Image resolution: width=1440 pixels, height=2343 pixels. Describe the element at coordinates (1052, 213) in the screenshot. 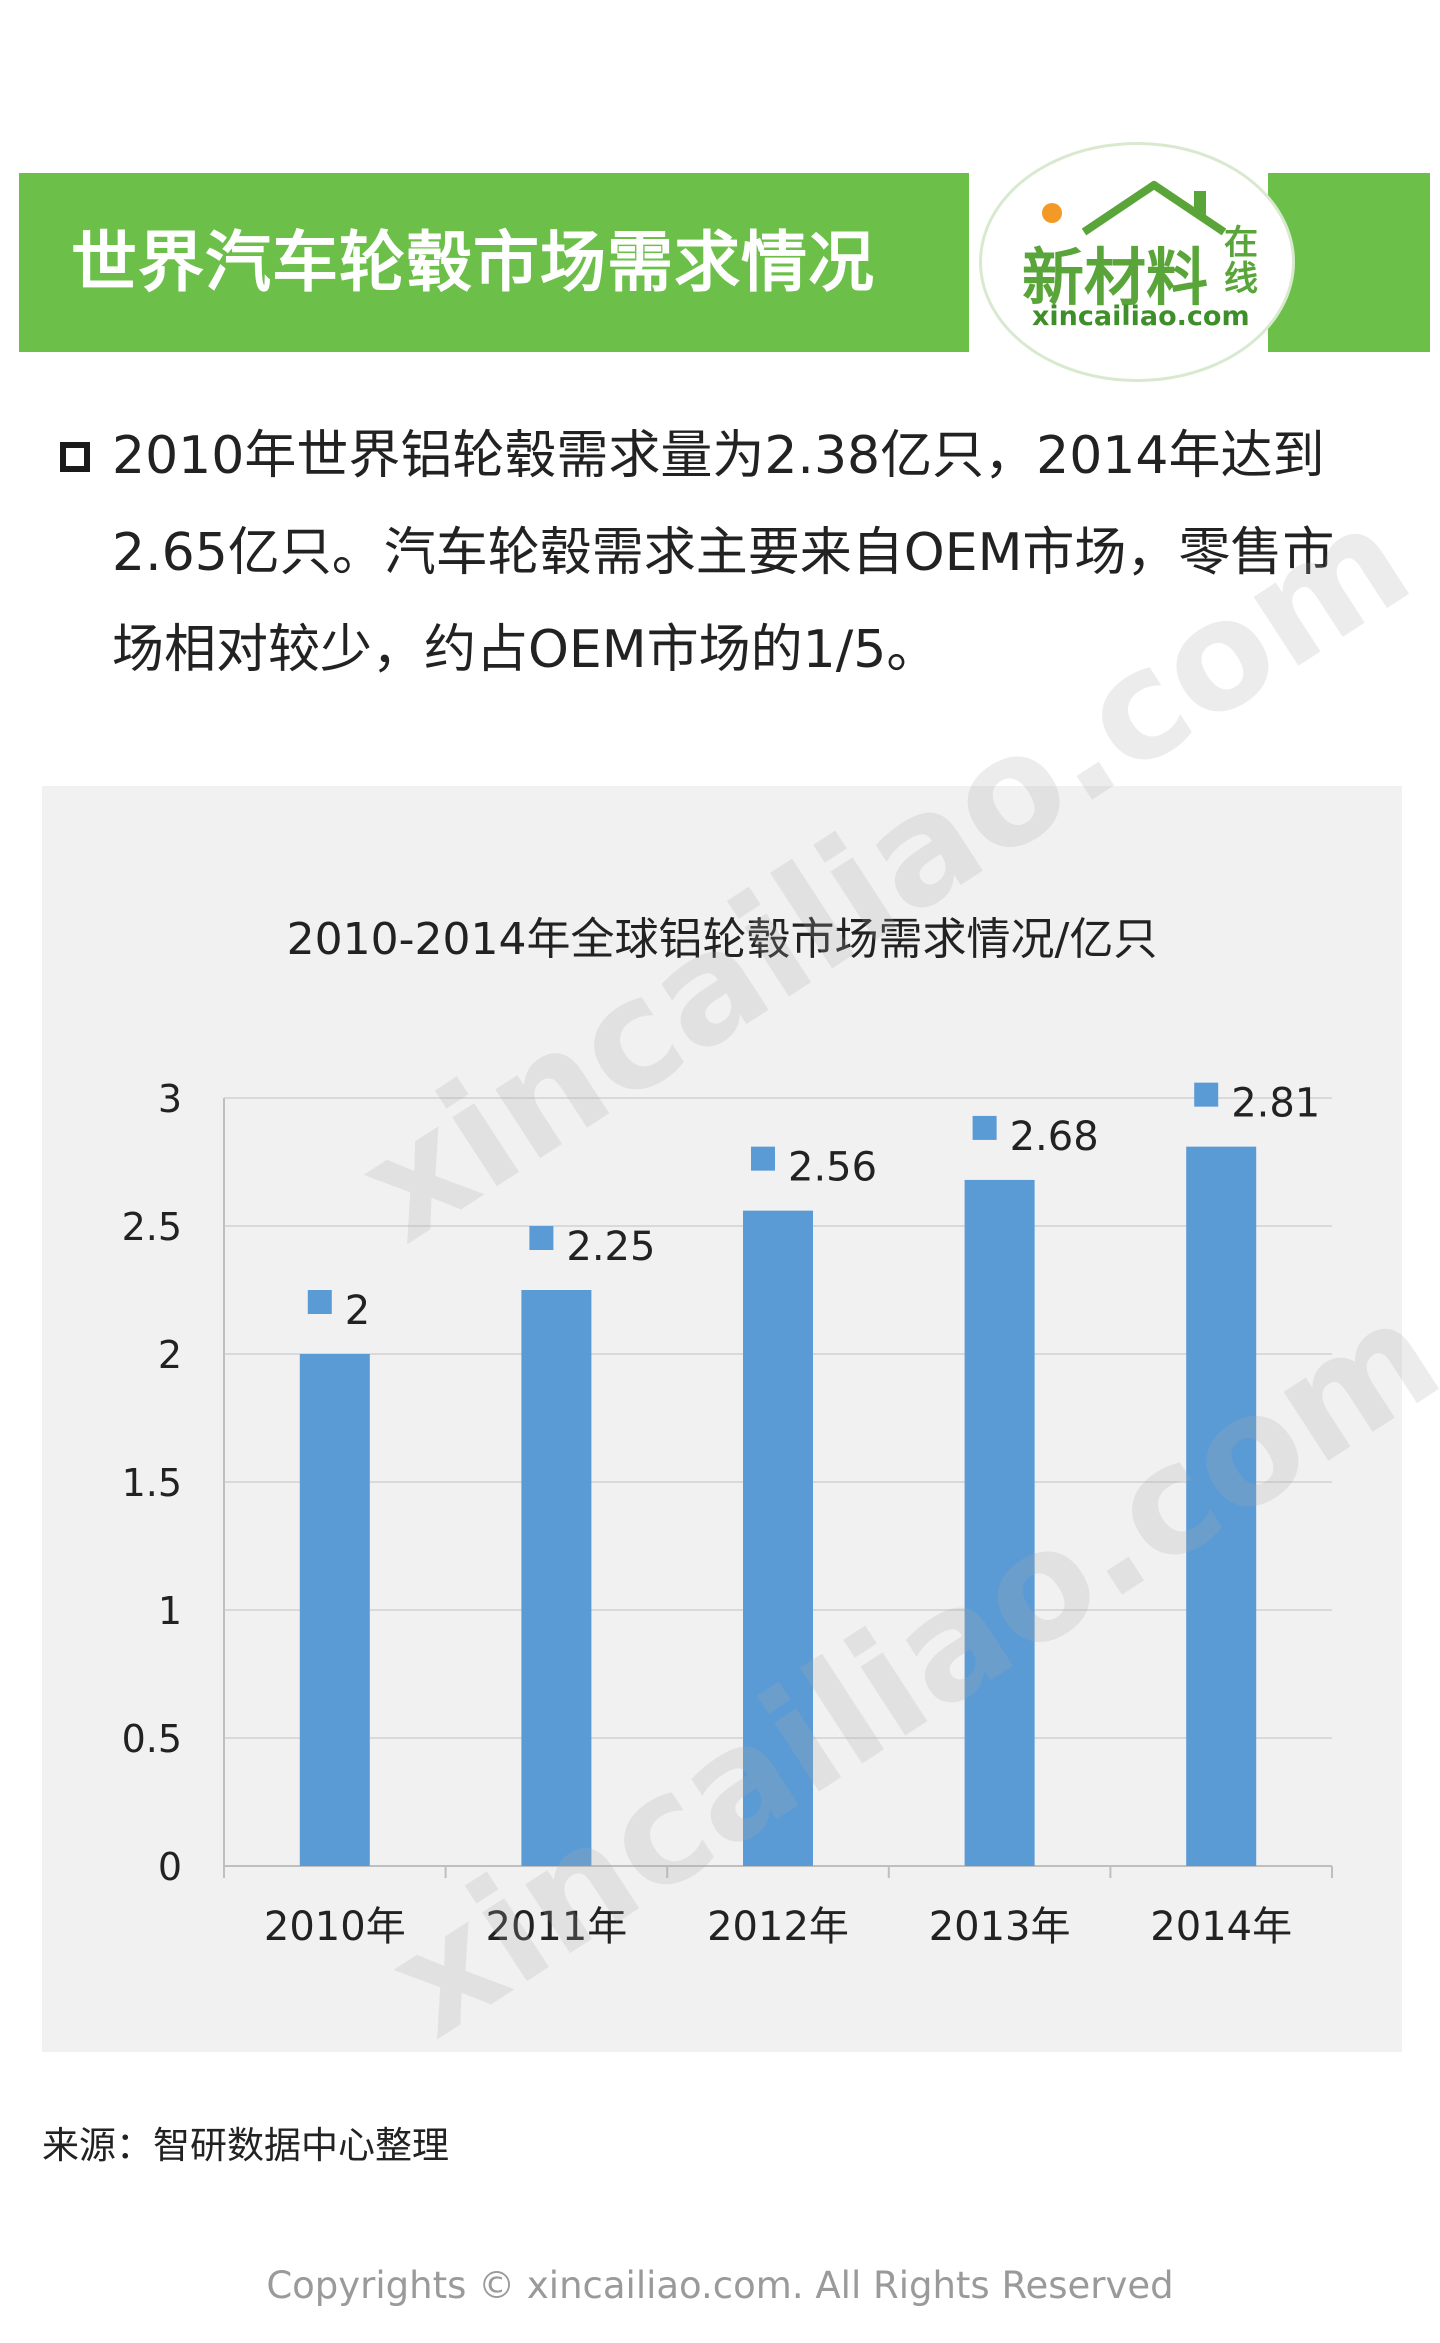

I see `sun-icon` at that location.